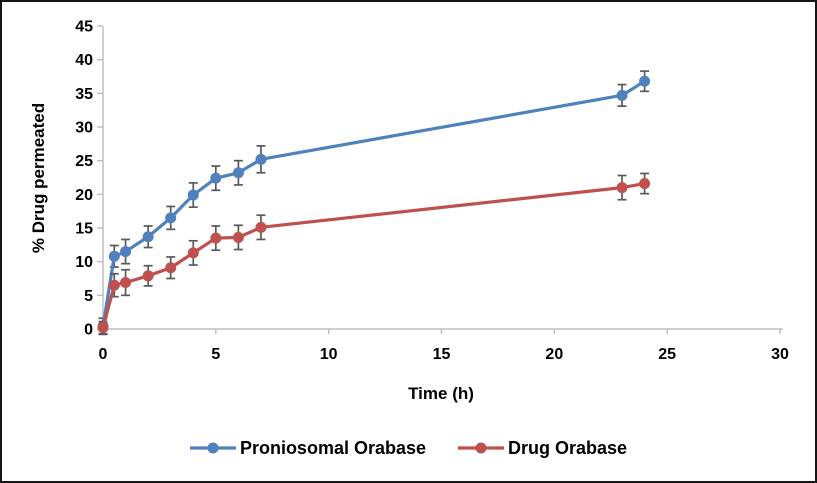 The width and height of the screenshot is (817, 483). What do you see at coordinates (780, 354) in the screenshot?
I see `x-tick-label: 30` at bounding box center [780, 354].